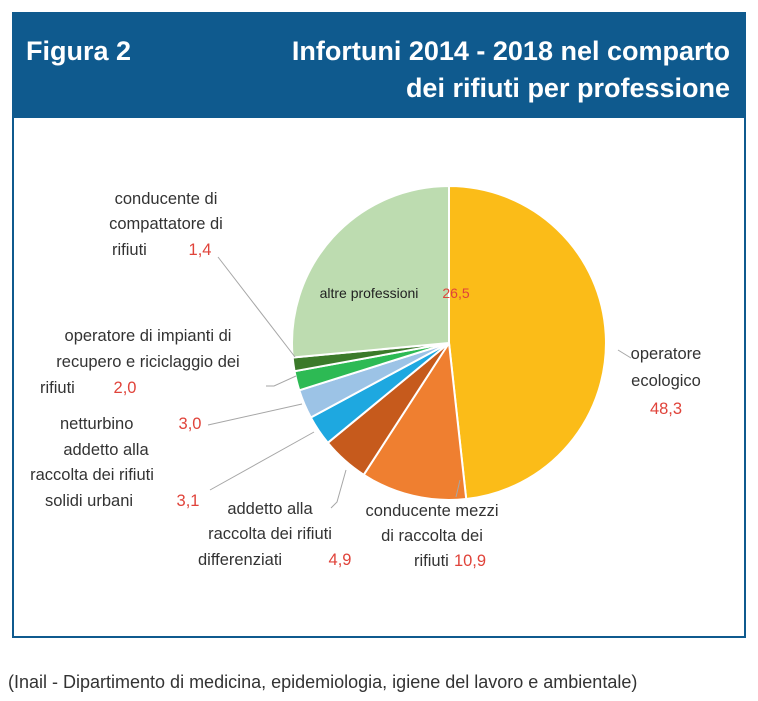 This screenshot has height=701, width=758. What do you see at coordinates (125, 388) in the screenshot?
I see `slice-value-label: 2,0` at bounding box center [125, 388].